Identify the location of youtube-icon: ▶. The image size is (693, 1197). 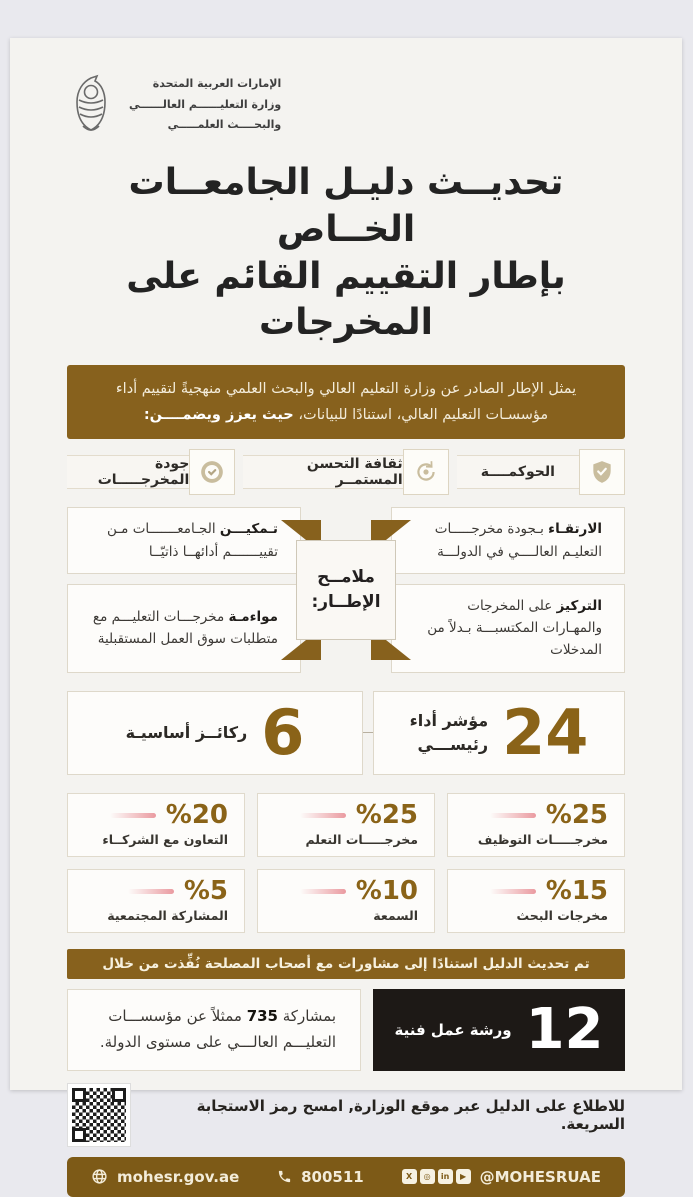
(463, 1177).